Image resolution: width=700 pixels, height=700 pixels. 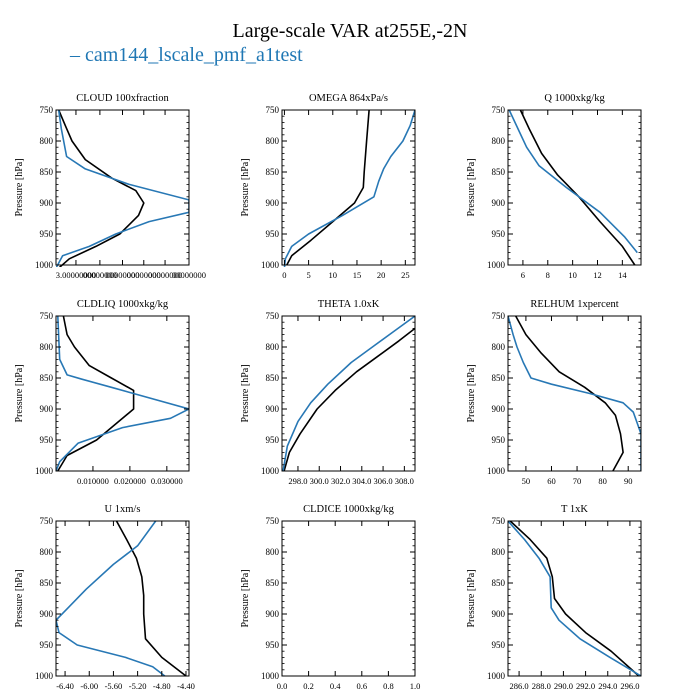 What do you see at coordinates (577, 481) in the screenshot?
I see `x-tick-label: 70` at bounding box center [577, 481].